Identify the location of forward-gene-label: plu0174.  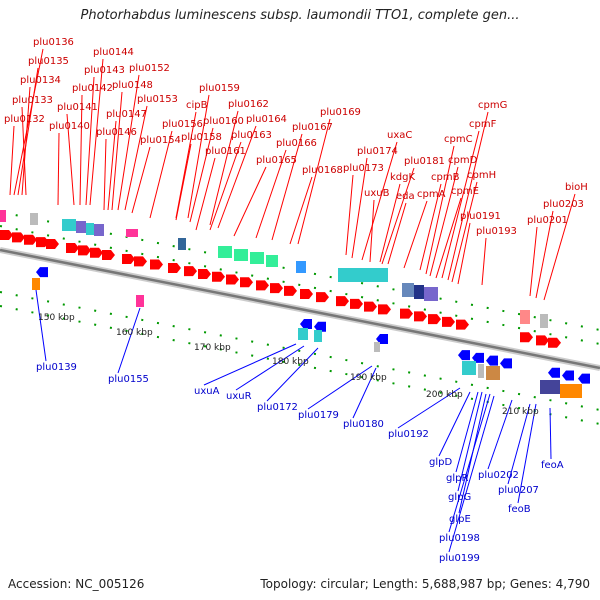
(377, 151).